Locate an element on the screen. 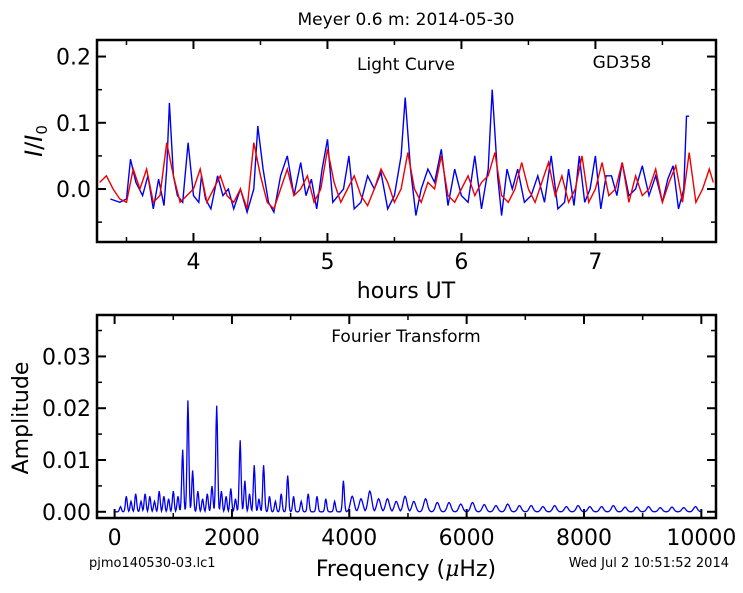  fourier-xlabel: Frequency (μHz) is located at coordinates (406, 569).